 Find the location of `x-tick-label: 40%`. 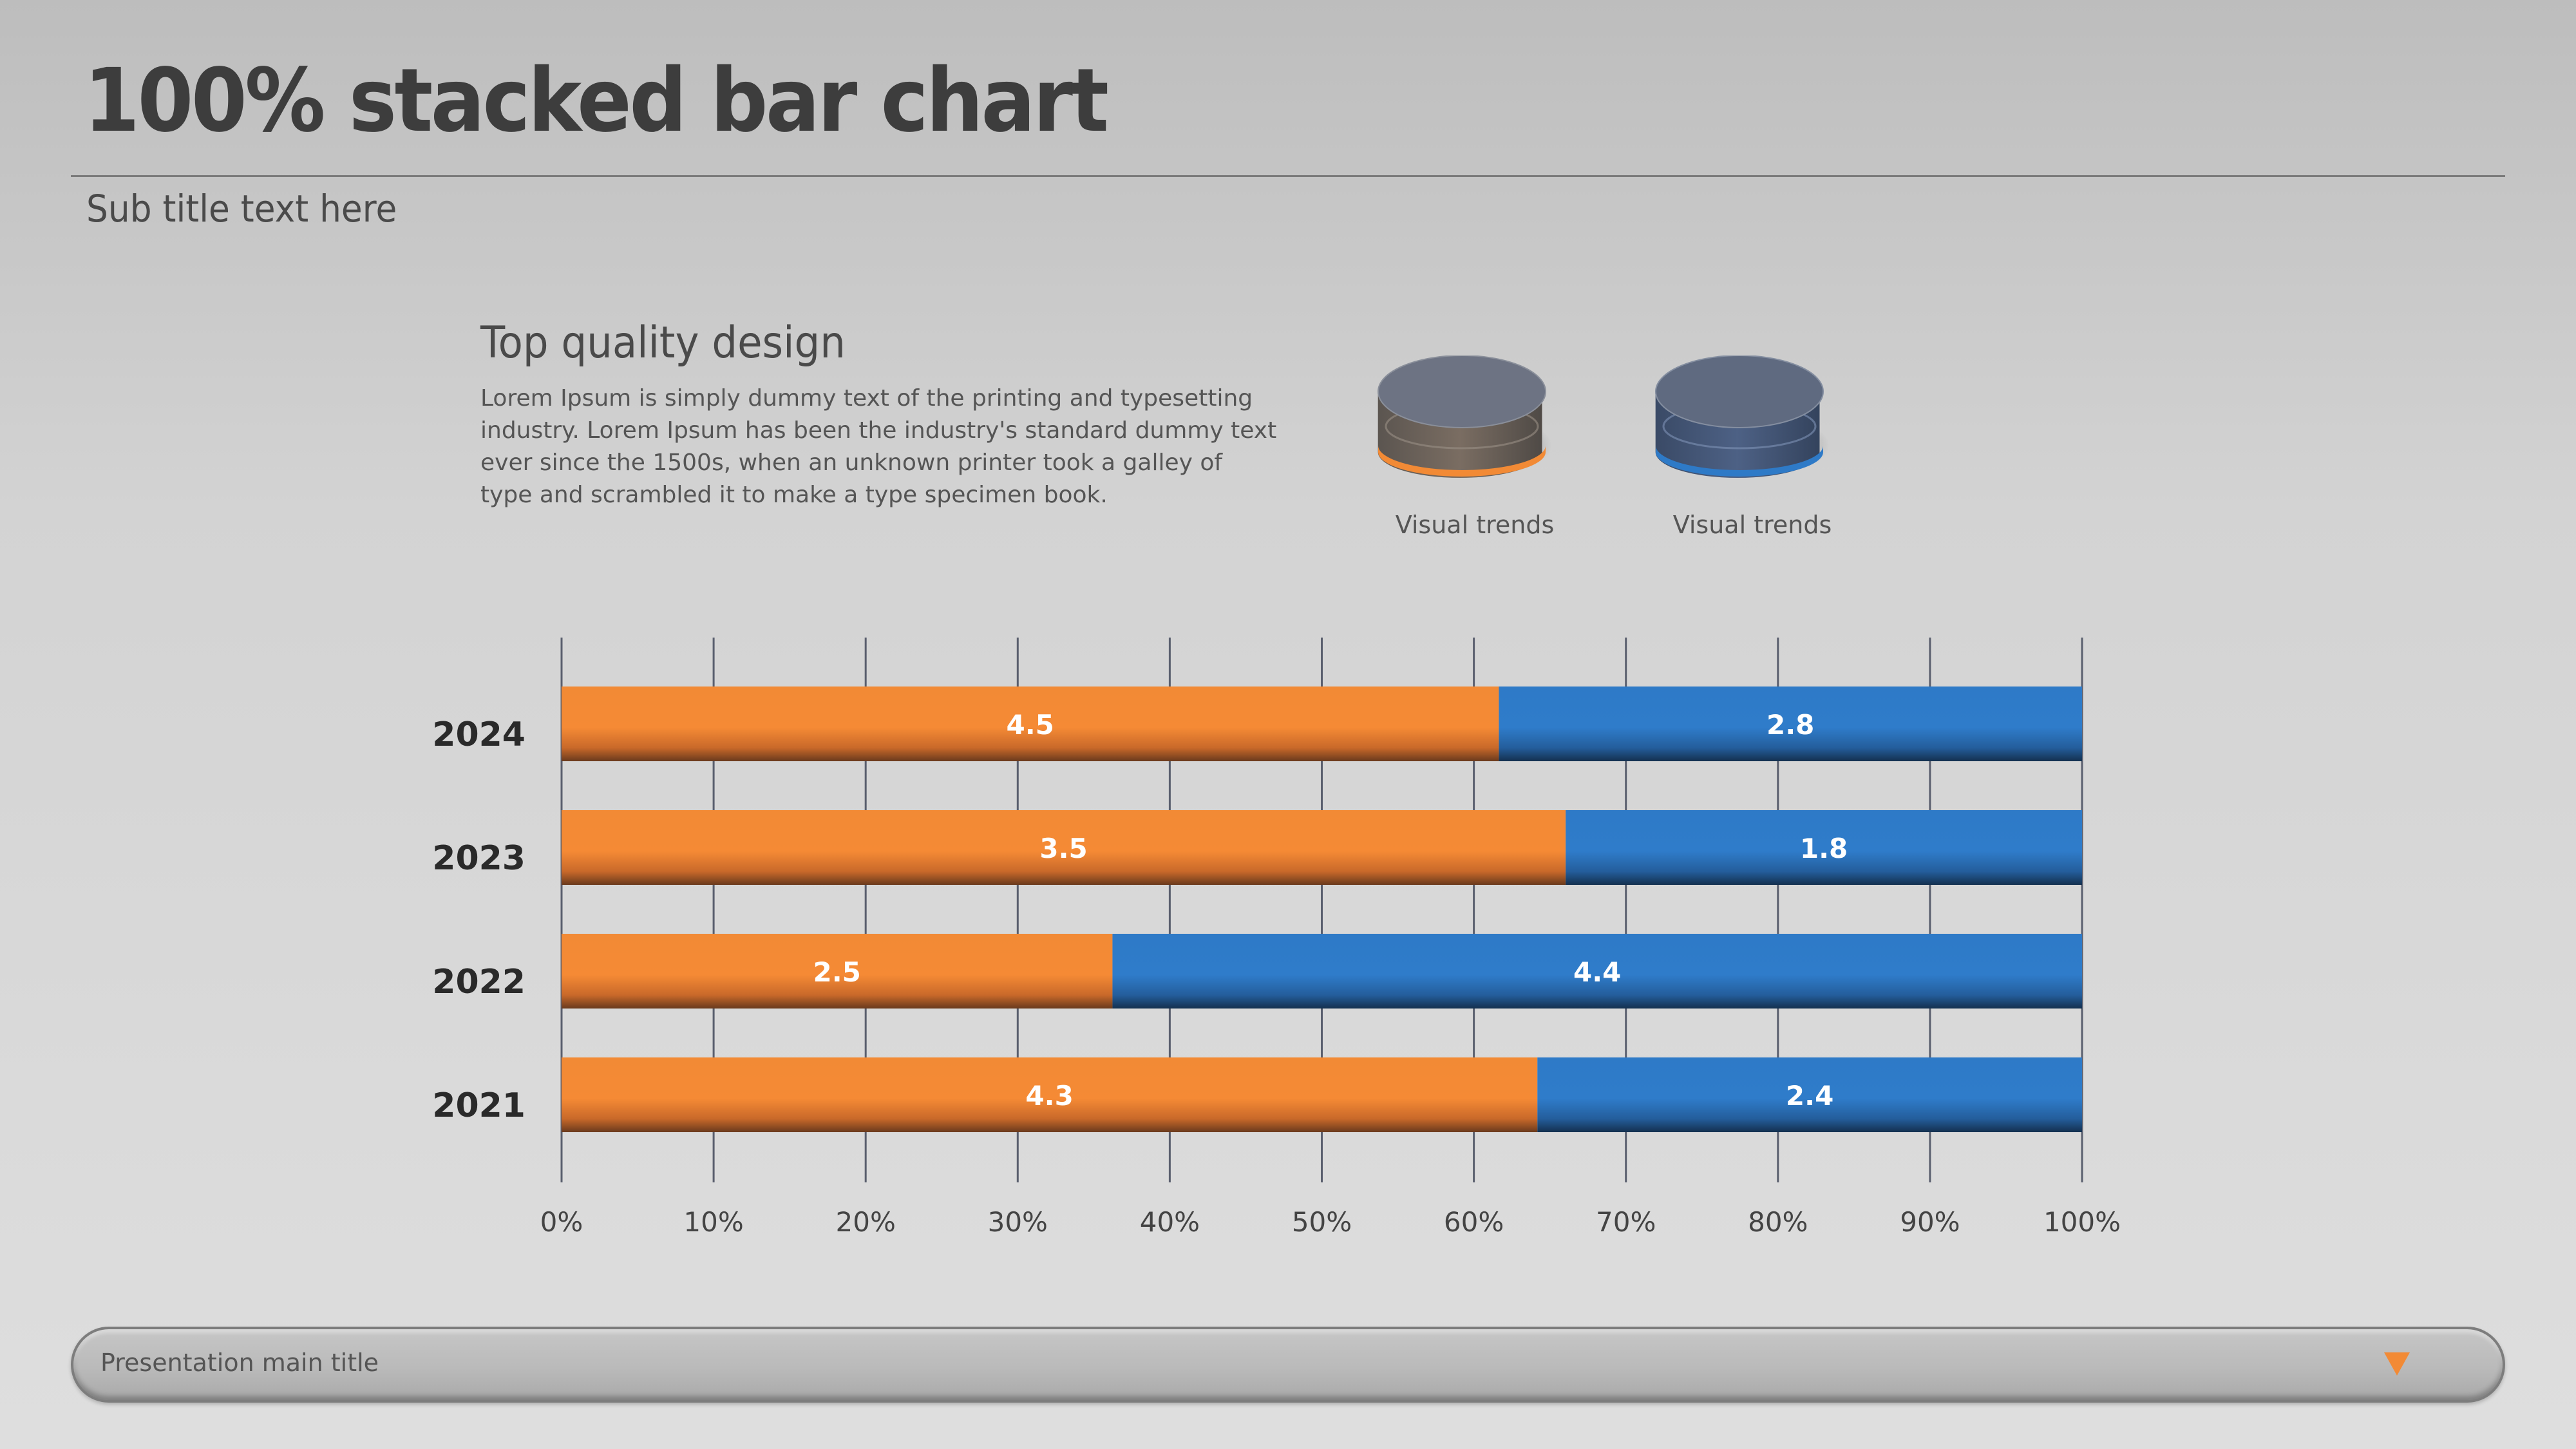

x-tick-label: 40% is located at coordinates (1170, 1222).